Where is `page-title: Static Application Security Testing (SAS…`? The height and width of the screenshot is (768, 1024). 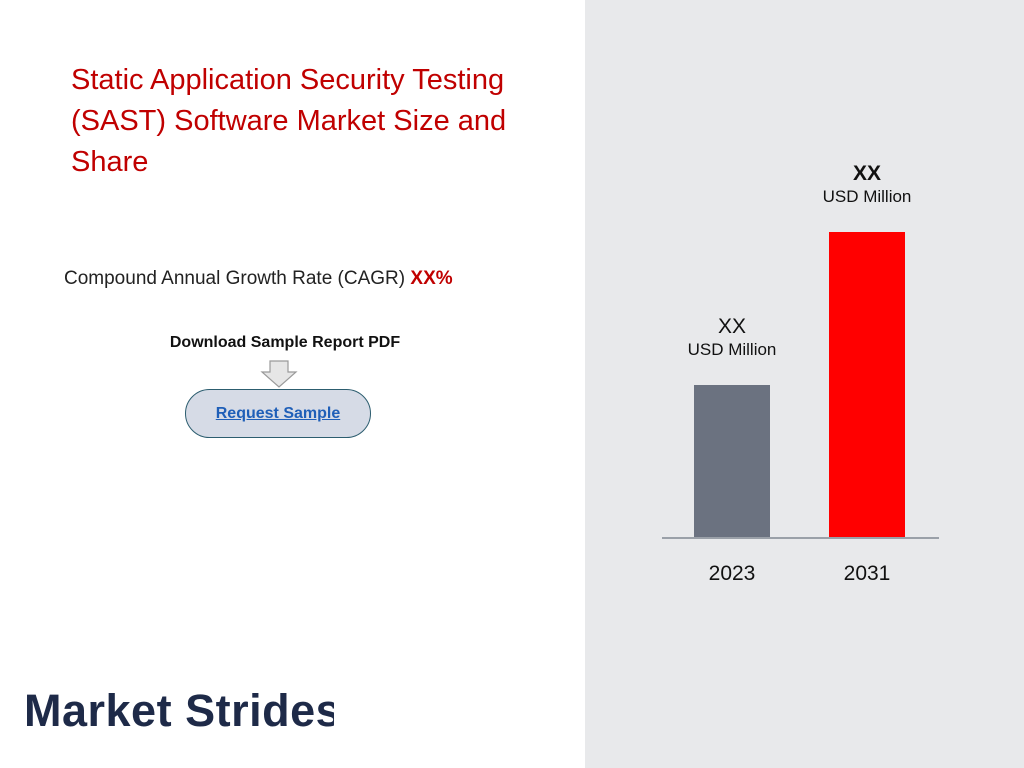 page-title: Static Application Security Testing (SAS… is located at coordinates (289, 121).